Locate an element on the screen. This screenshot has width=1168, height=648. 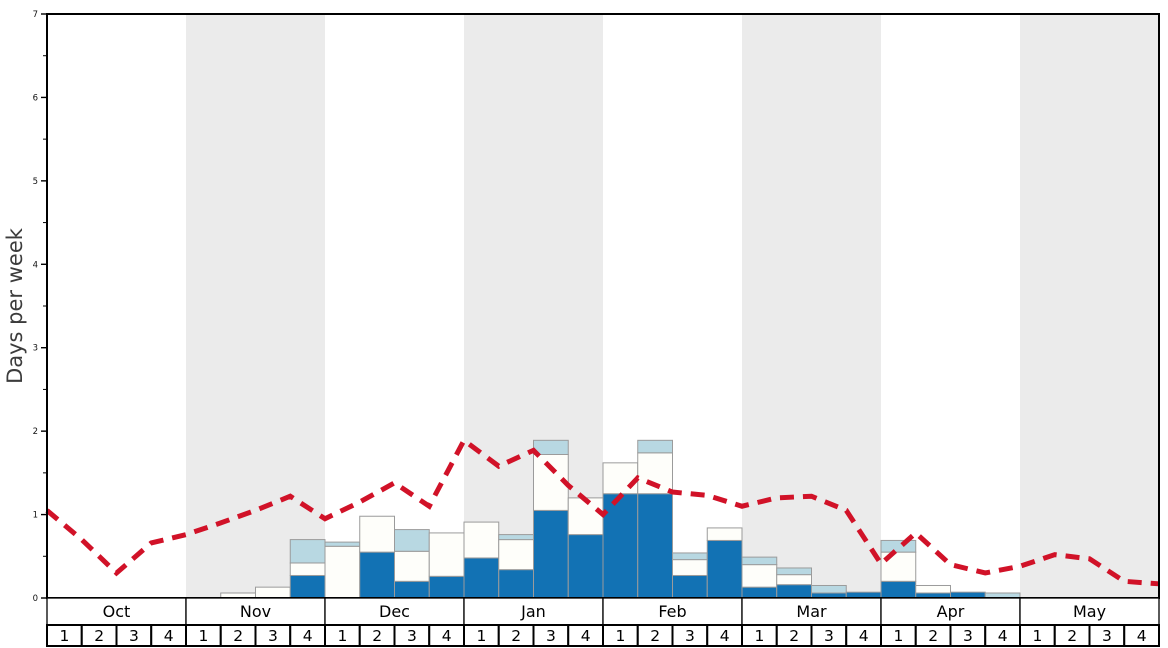
y-tick-label: 1 is located at coordinates (35, 516).